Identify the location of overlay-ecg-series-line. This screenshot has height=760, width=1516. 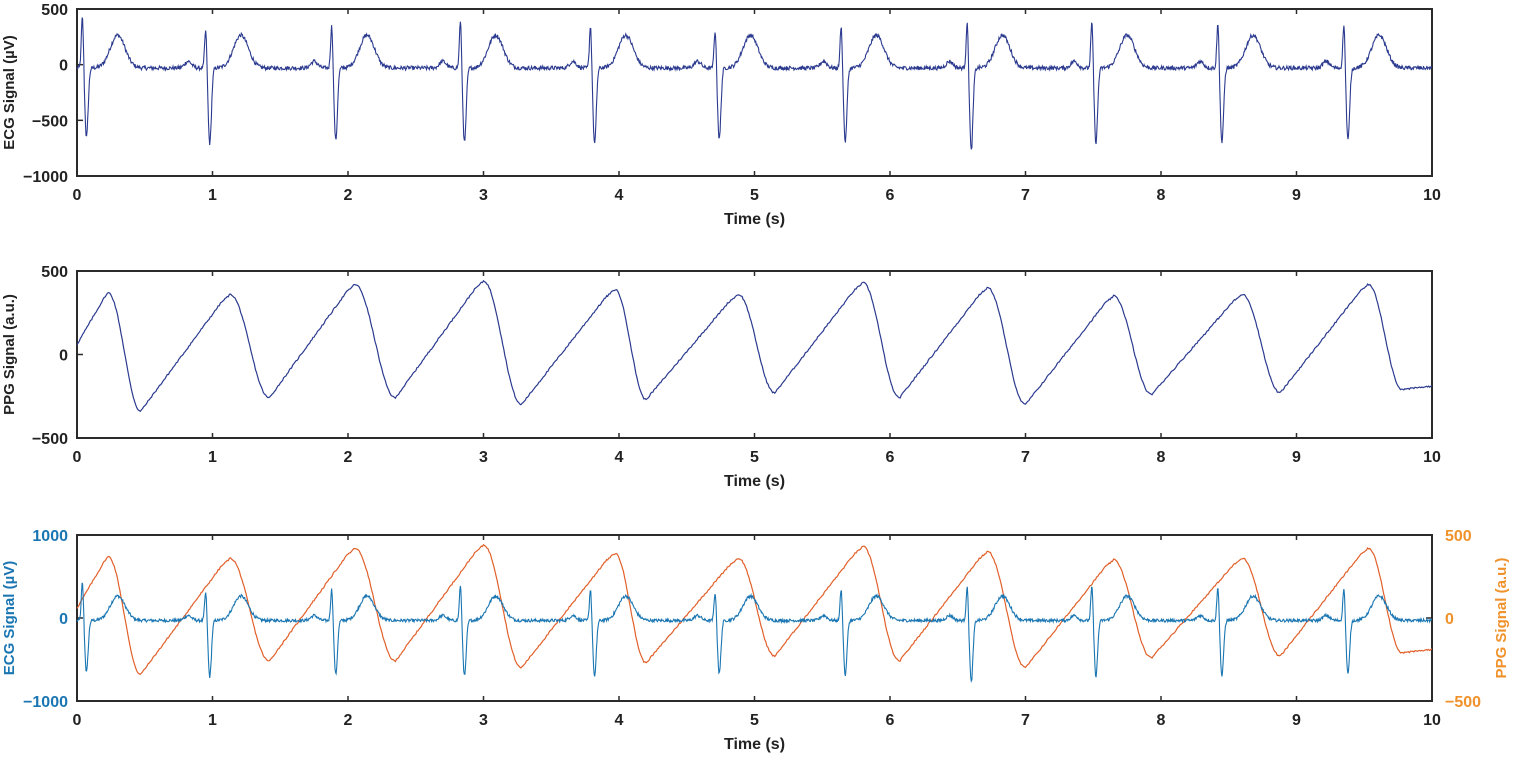
(754, 633).